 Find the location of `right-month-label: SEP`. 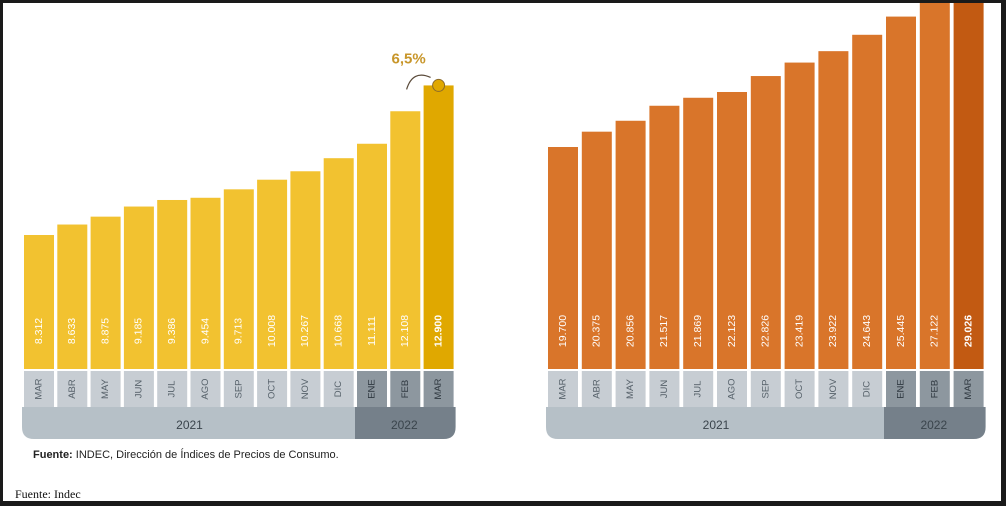

right-month-label: SEP is located at coordinates (765, 388).